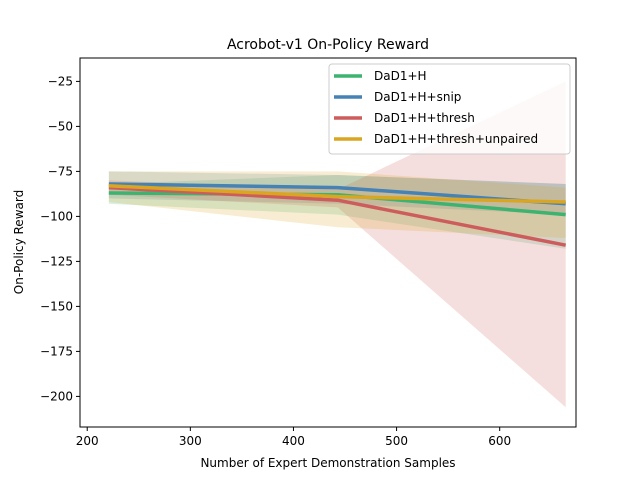  What do you see at coordinates (456, 139) in the screenshot?
I see `legend-label-dad1-h-thresh-unpaired: DaD1+H+thresh+unpaired` at bounding box center [456, 139].